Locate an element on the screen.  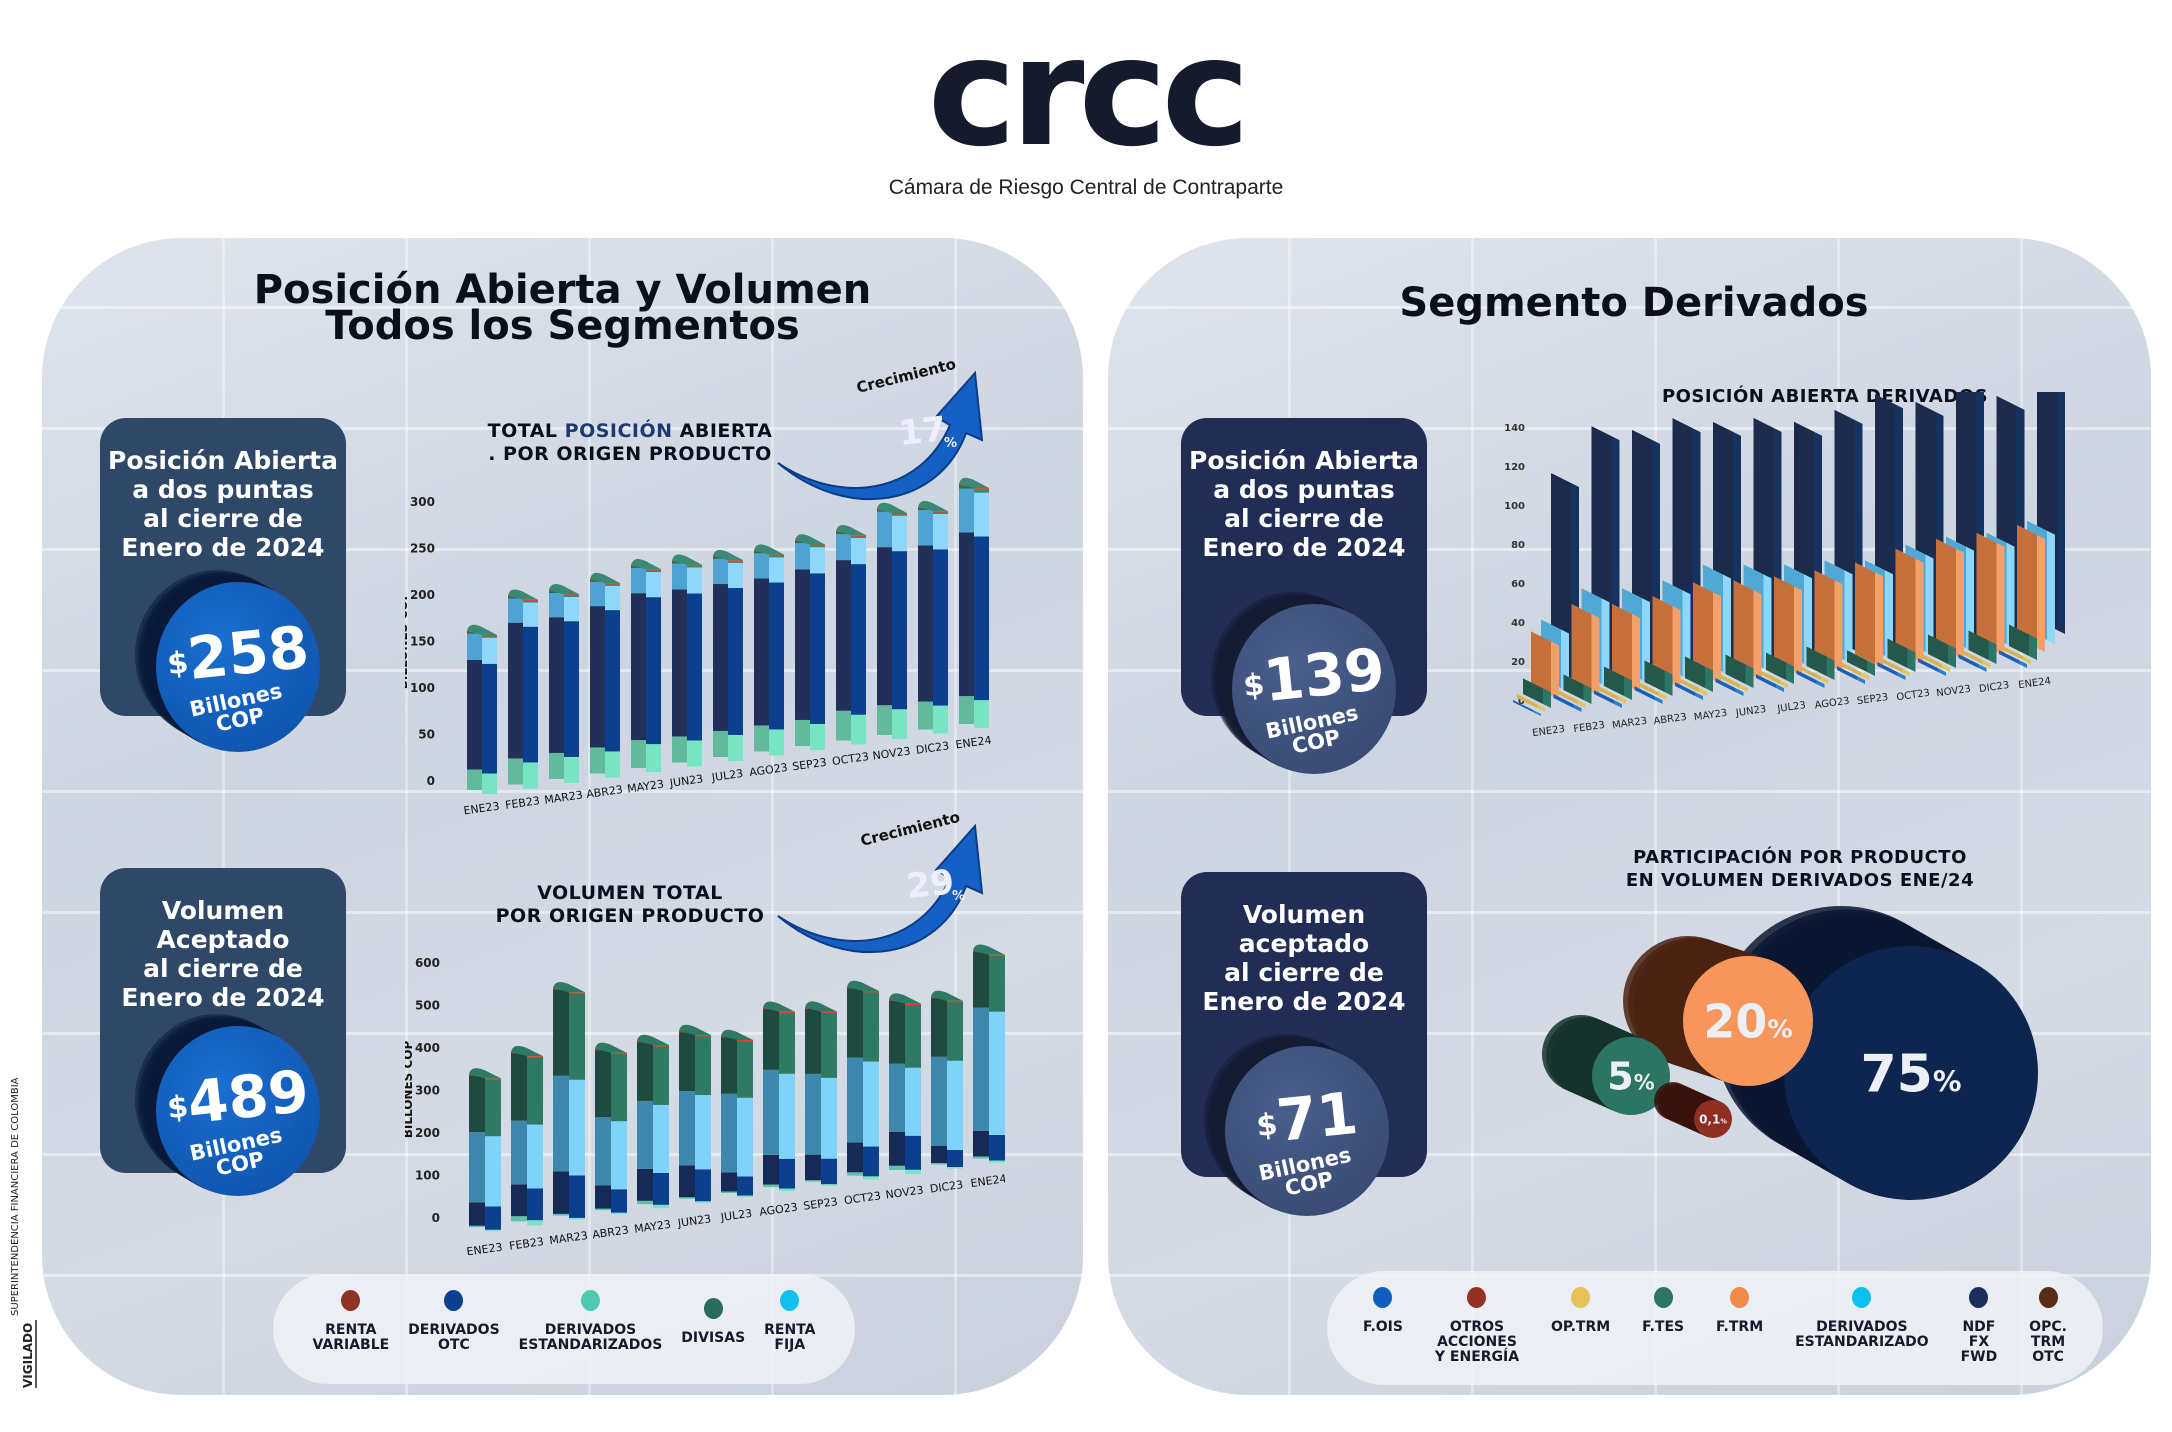
x-tick-label: ENE24 is located at coordinates (2035, 683).